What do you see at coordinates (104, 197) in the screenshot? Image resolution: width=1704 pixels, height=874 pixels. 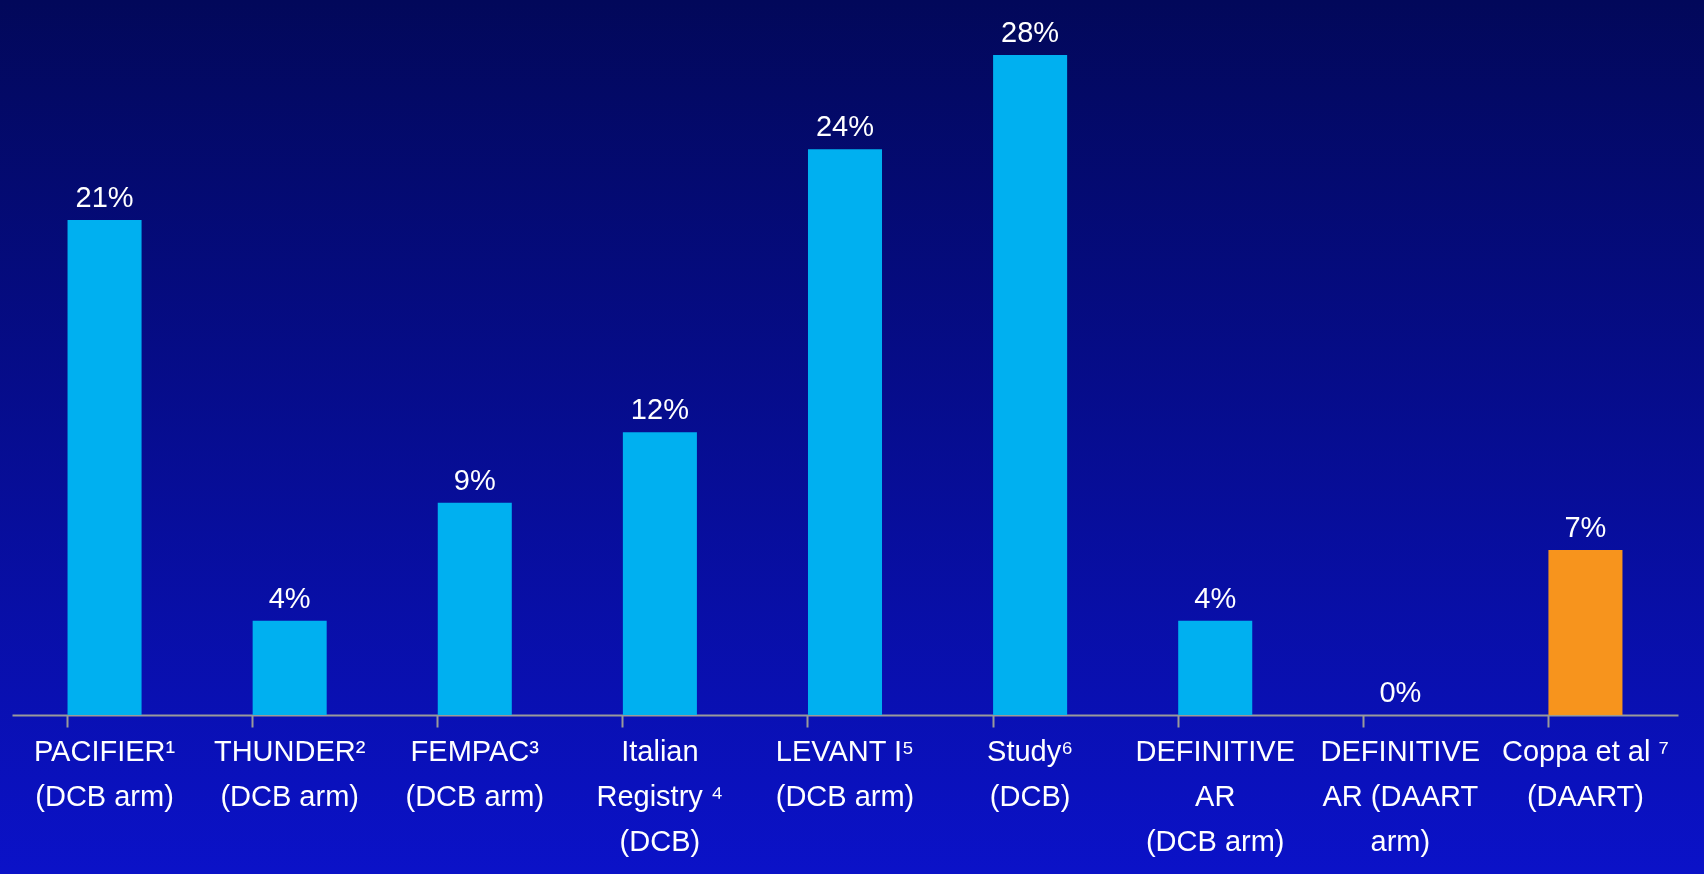 I see `data-label: 21%` at bounding box center [104, 197].